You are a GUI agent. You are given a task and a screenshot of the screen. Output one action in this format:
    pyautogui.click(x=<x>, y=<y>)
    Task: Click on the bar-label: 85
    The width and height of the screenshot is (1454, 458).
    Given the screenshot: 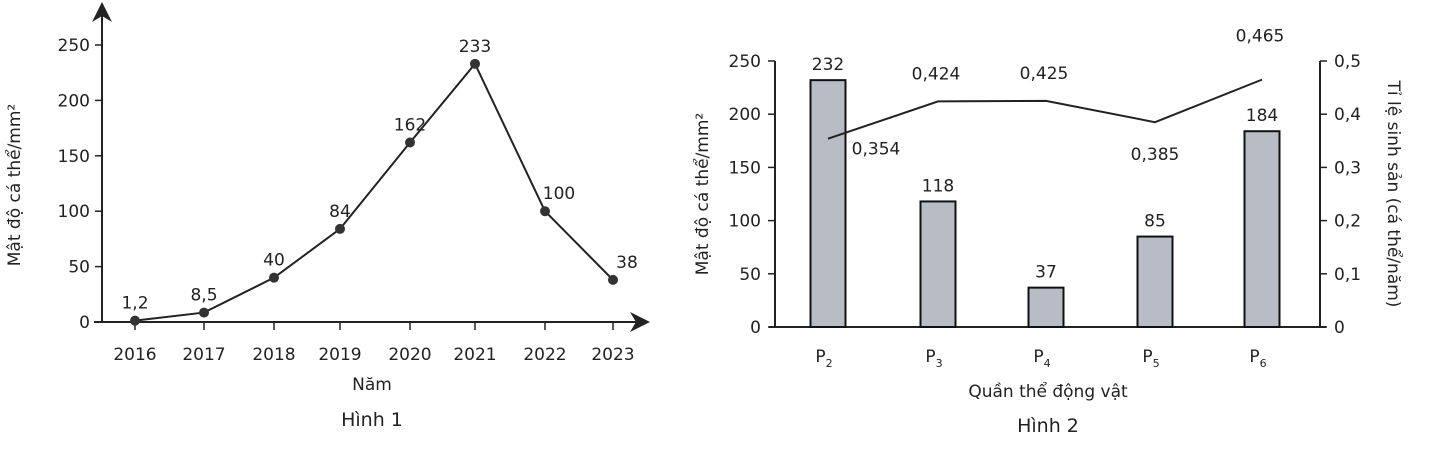 What is the action you would take?
    pyautogui.click(x=1155, y=222)
    